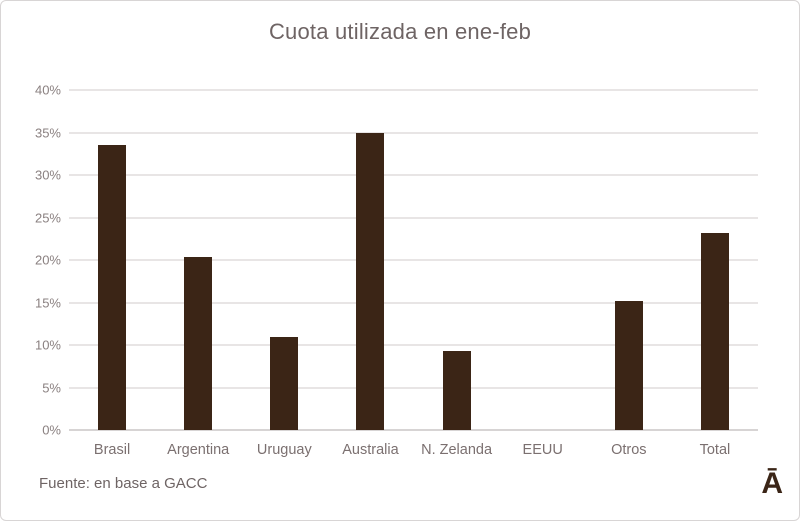 This screenshot has height=521, width=800. What do you see at coordinates (51, 430) in the screenshot?
I see `y-axis-tick-label: 0%` at bounding box center [51, 430].